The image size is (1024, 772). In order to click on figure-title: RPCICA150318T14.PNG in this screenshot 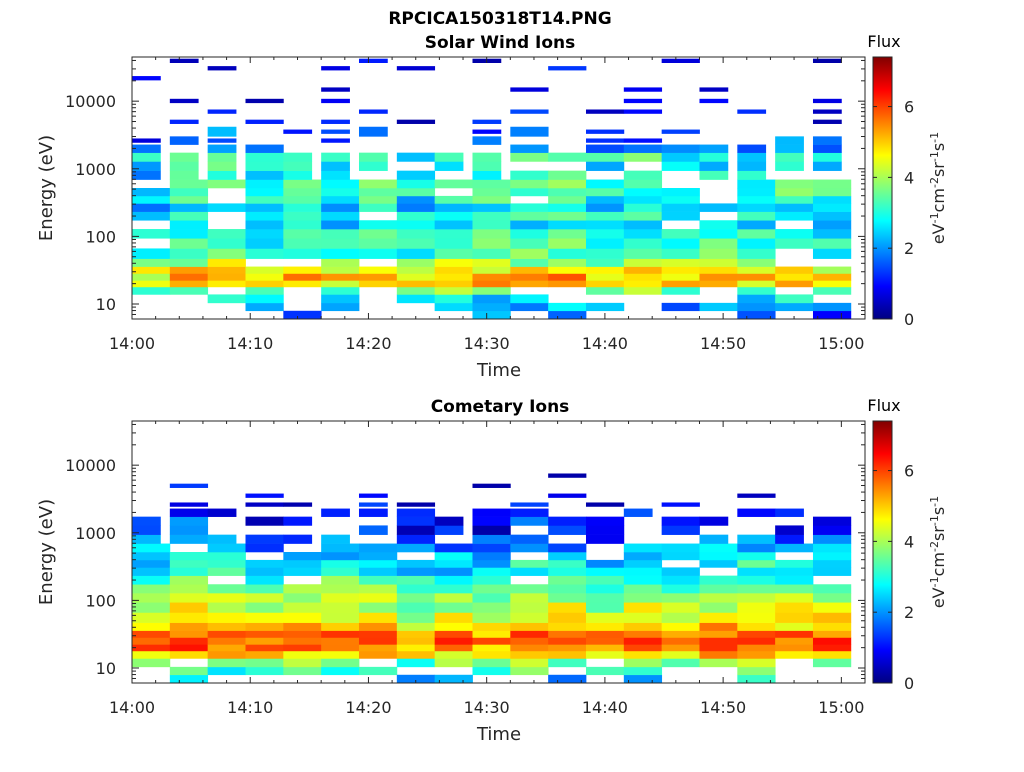, I will do `click(499, 19)`.